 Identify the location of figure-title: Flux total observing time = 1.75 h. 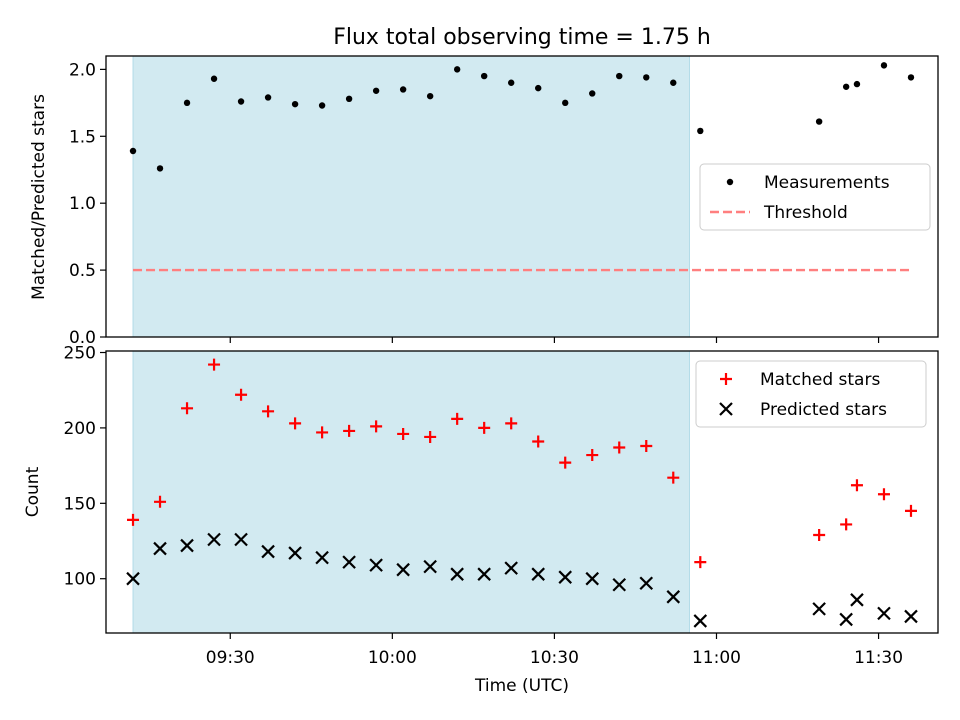
(522, 37).